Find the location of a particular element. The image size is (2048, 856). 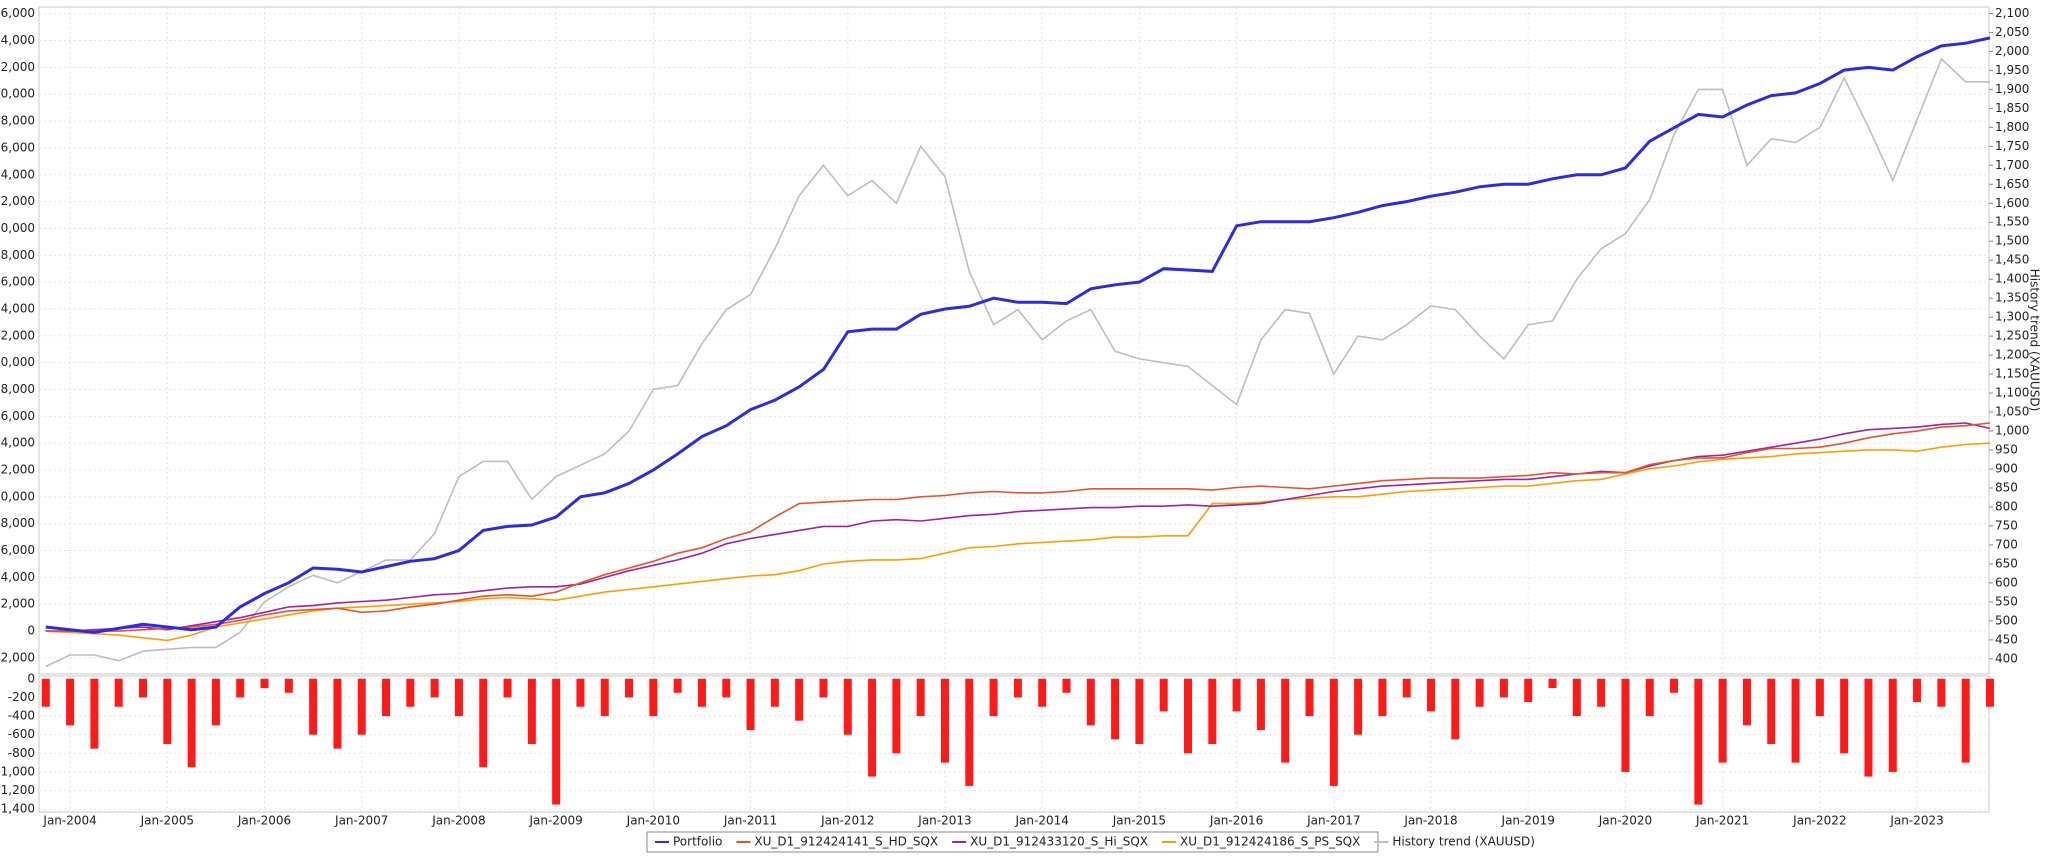

y-tick-label: -1,400 is located at coordinates (17, 809).